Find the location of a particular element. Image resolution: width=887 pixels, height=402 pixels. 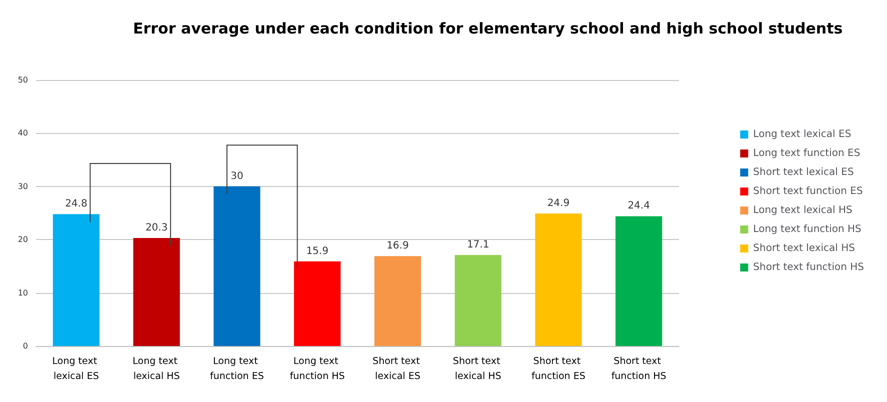

y-tick-label: 40 is located at coordinates (23, 133).